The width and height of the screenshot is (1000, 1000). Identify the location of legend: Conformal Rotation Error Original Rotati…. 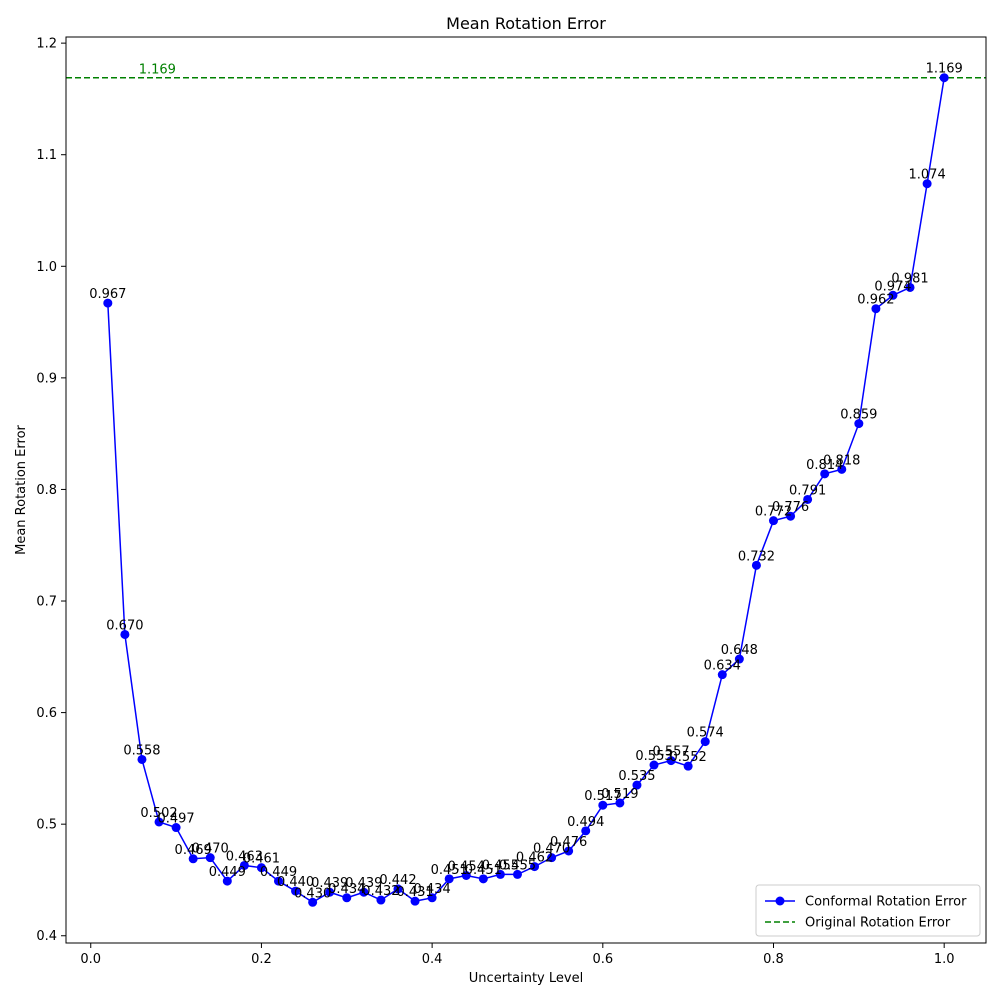
(868, 910).